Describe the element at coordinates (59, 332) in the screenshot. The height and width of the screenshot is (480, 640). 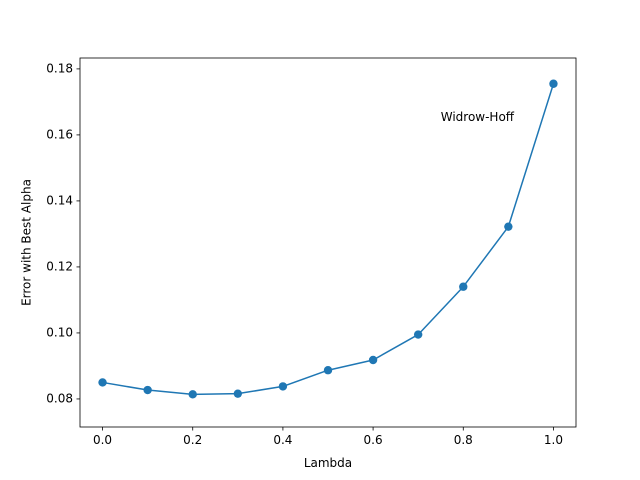
I see `y-tick-label: 0.10` at that location.